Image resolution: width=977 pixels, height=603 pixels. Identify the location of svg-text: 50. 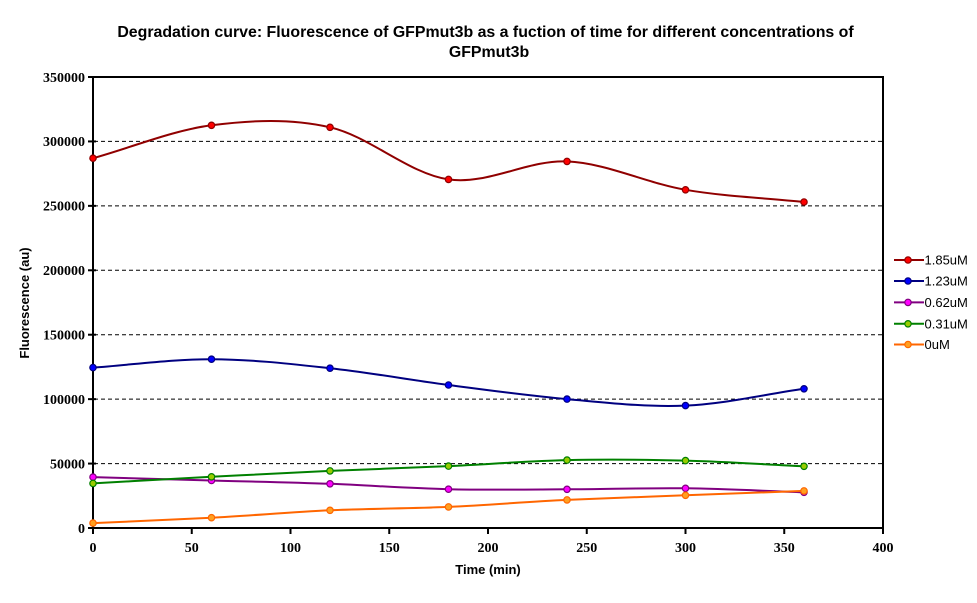
(192, 548).